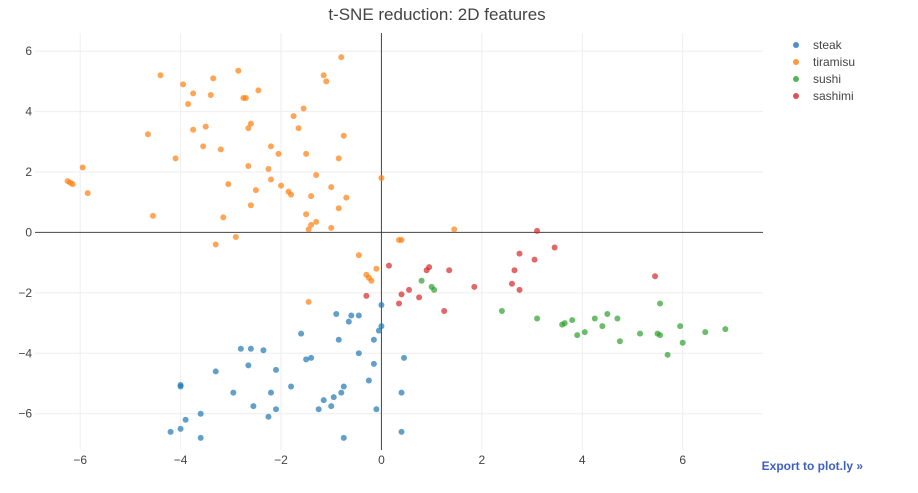  What do you see at coordinates (817, 79) in the screenshot?
I see `legend-item-sushi: sushi` at bounding box center [817, 79].